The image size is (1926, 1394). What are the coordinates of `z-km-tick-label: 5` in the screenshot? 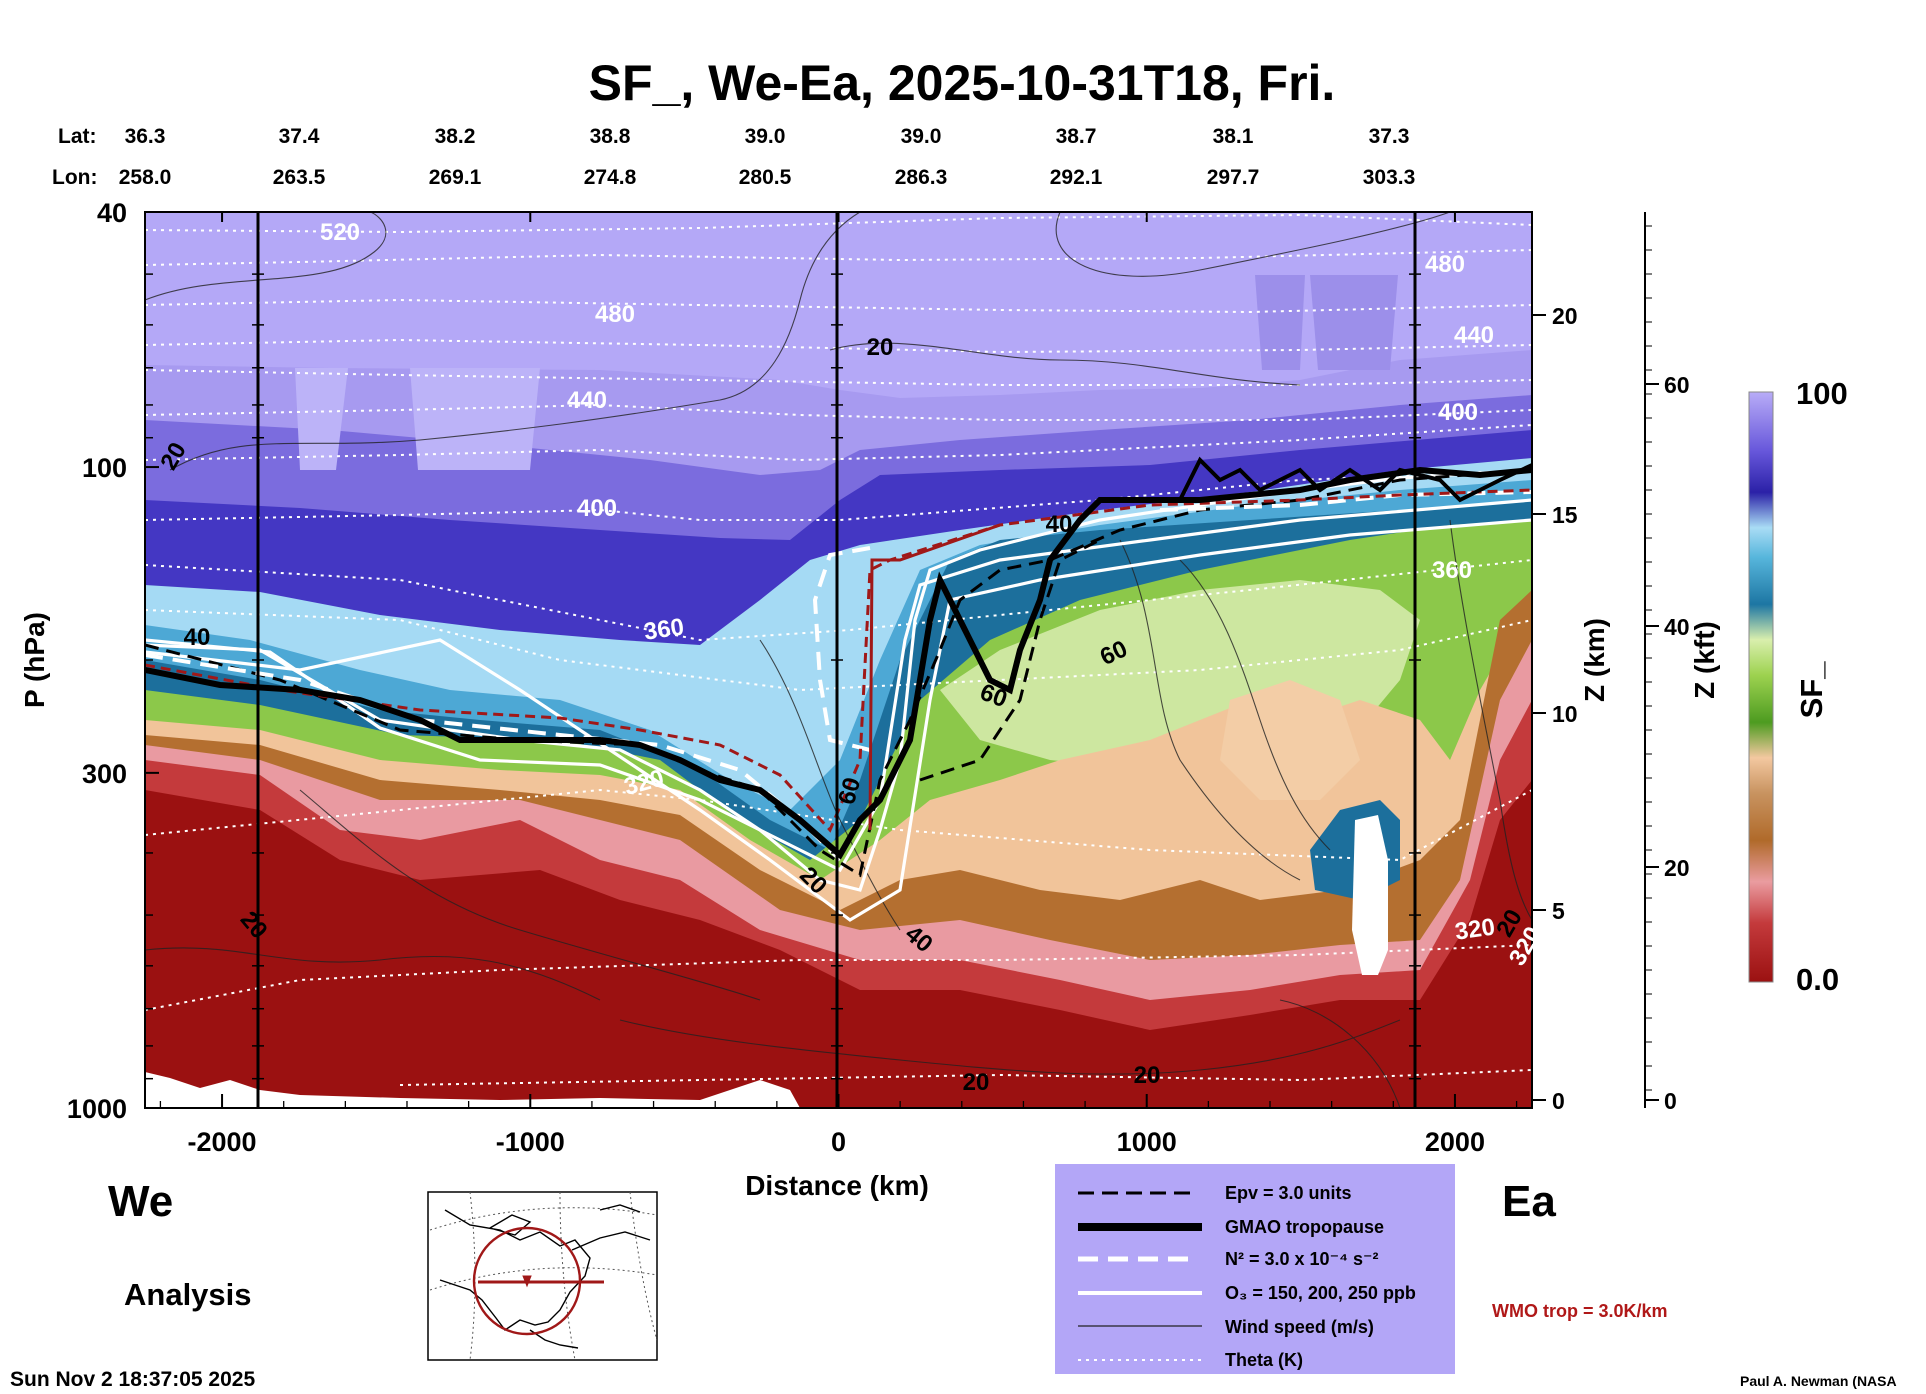 It's located at (1558, 911).